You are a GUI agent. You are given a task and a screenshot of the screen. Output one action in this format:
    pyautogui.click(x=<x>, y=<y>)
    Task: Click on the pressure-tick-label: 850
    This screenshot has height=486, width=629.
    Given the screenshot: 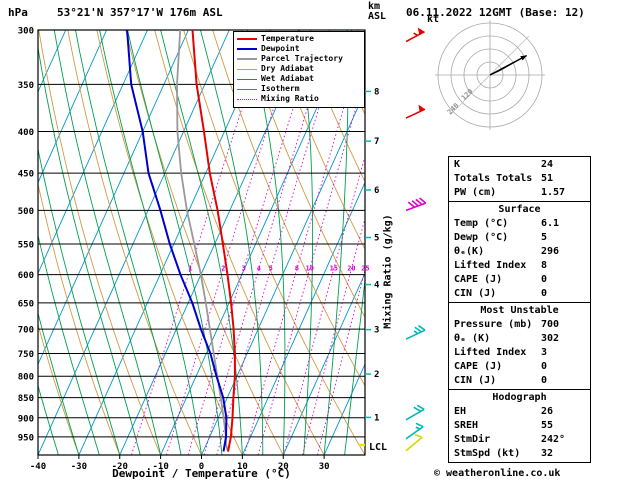 What is the action you would take?
    pyautogui.click(x=26, y=399)
    